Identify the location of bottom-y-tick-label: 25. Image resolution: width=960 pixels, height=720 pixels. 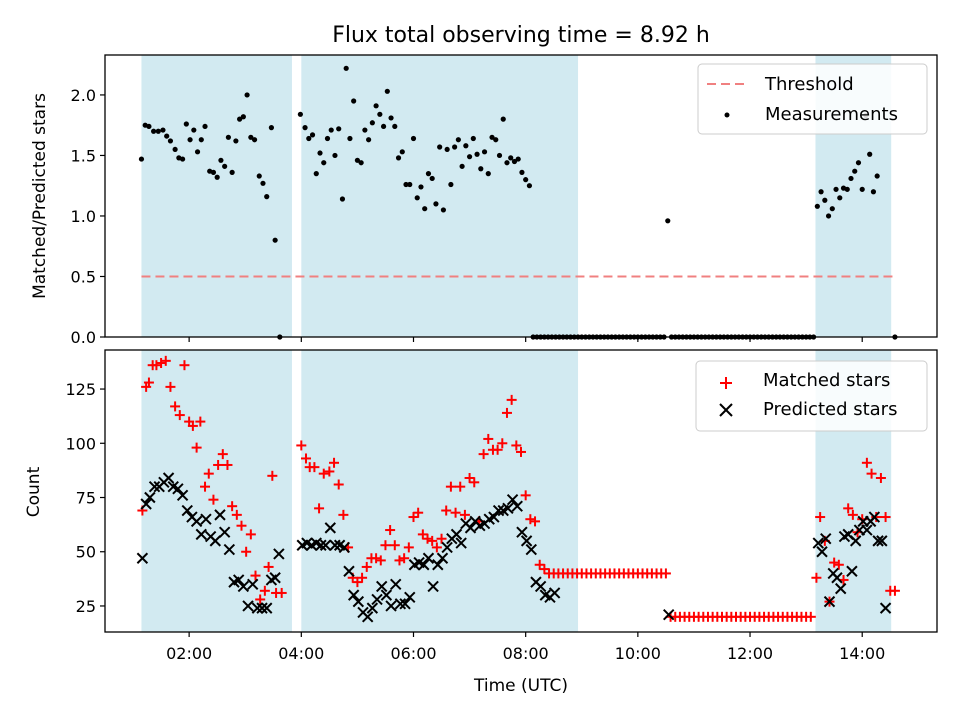
(86, 606).